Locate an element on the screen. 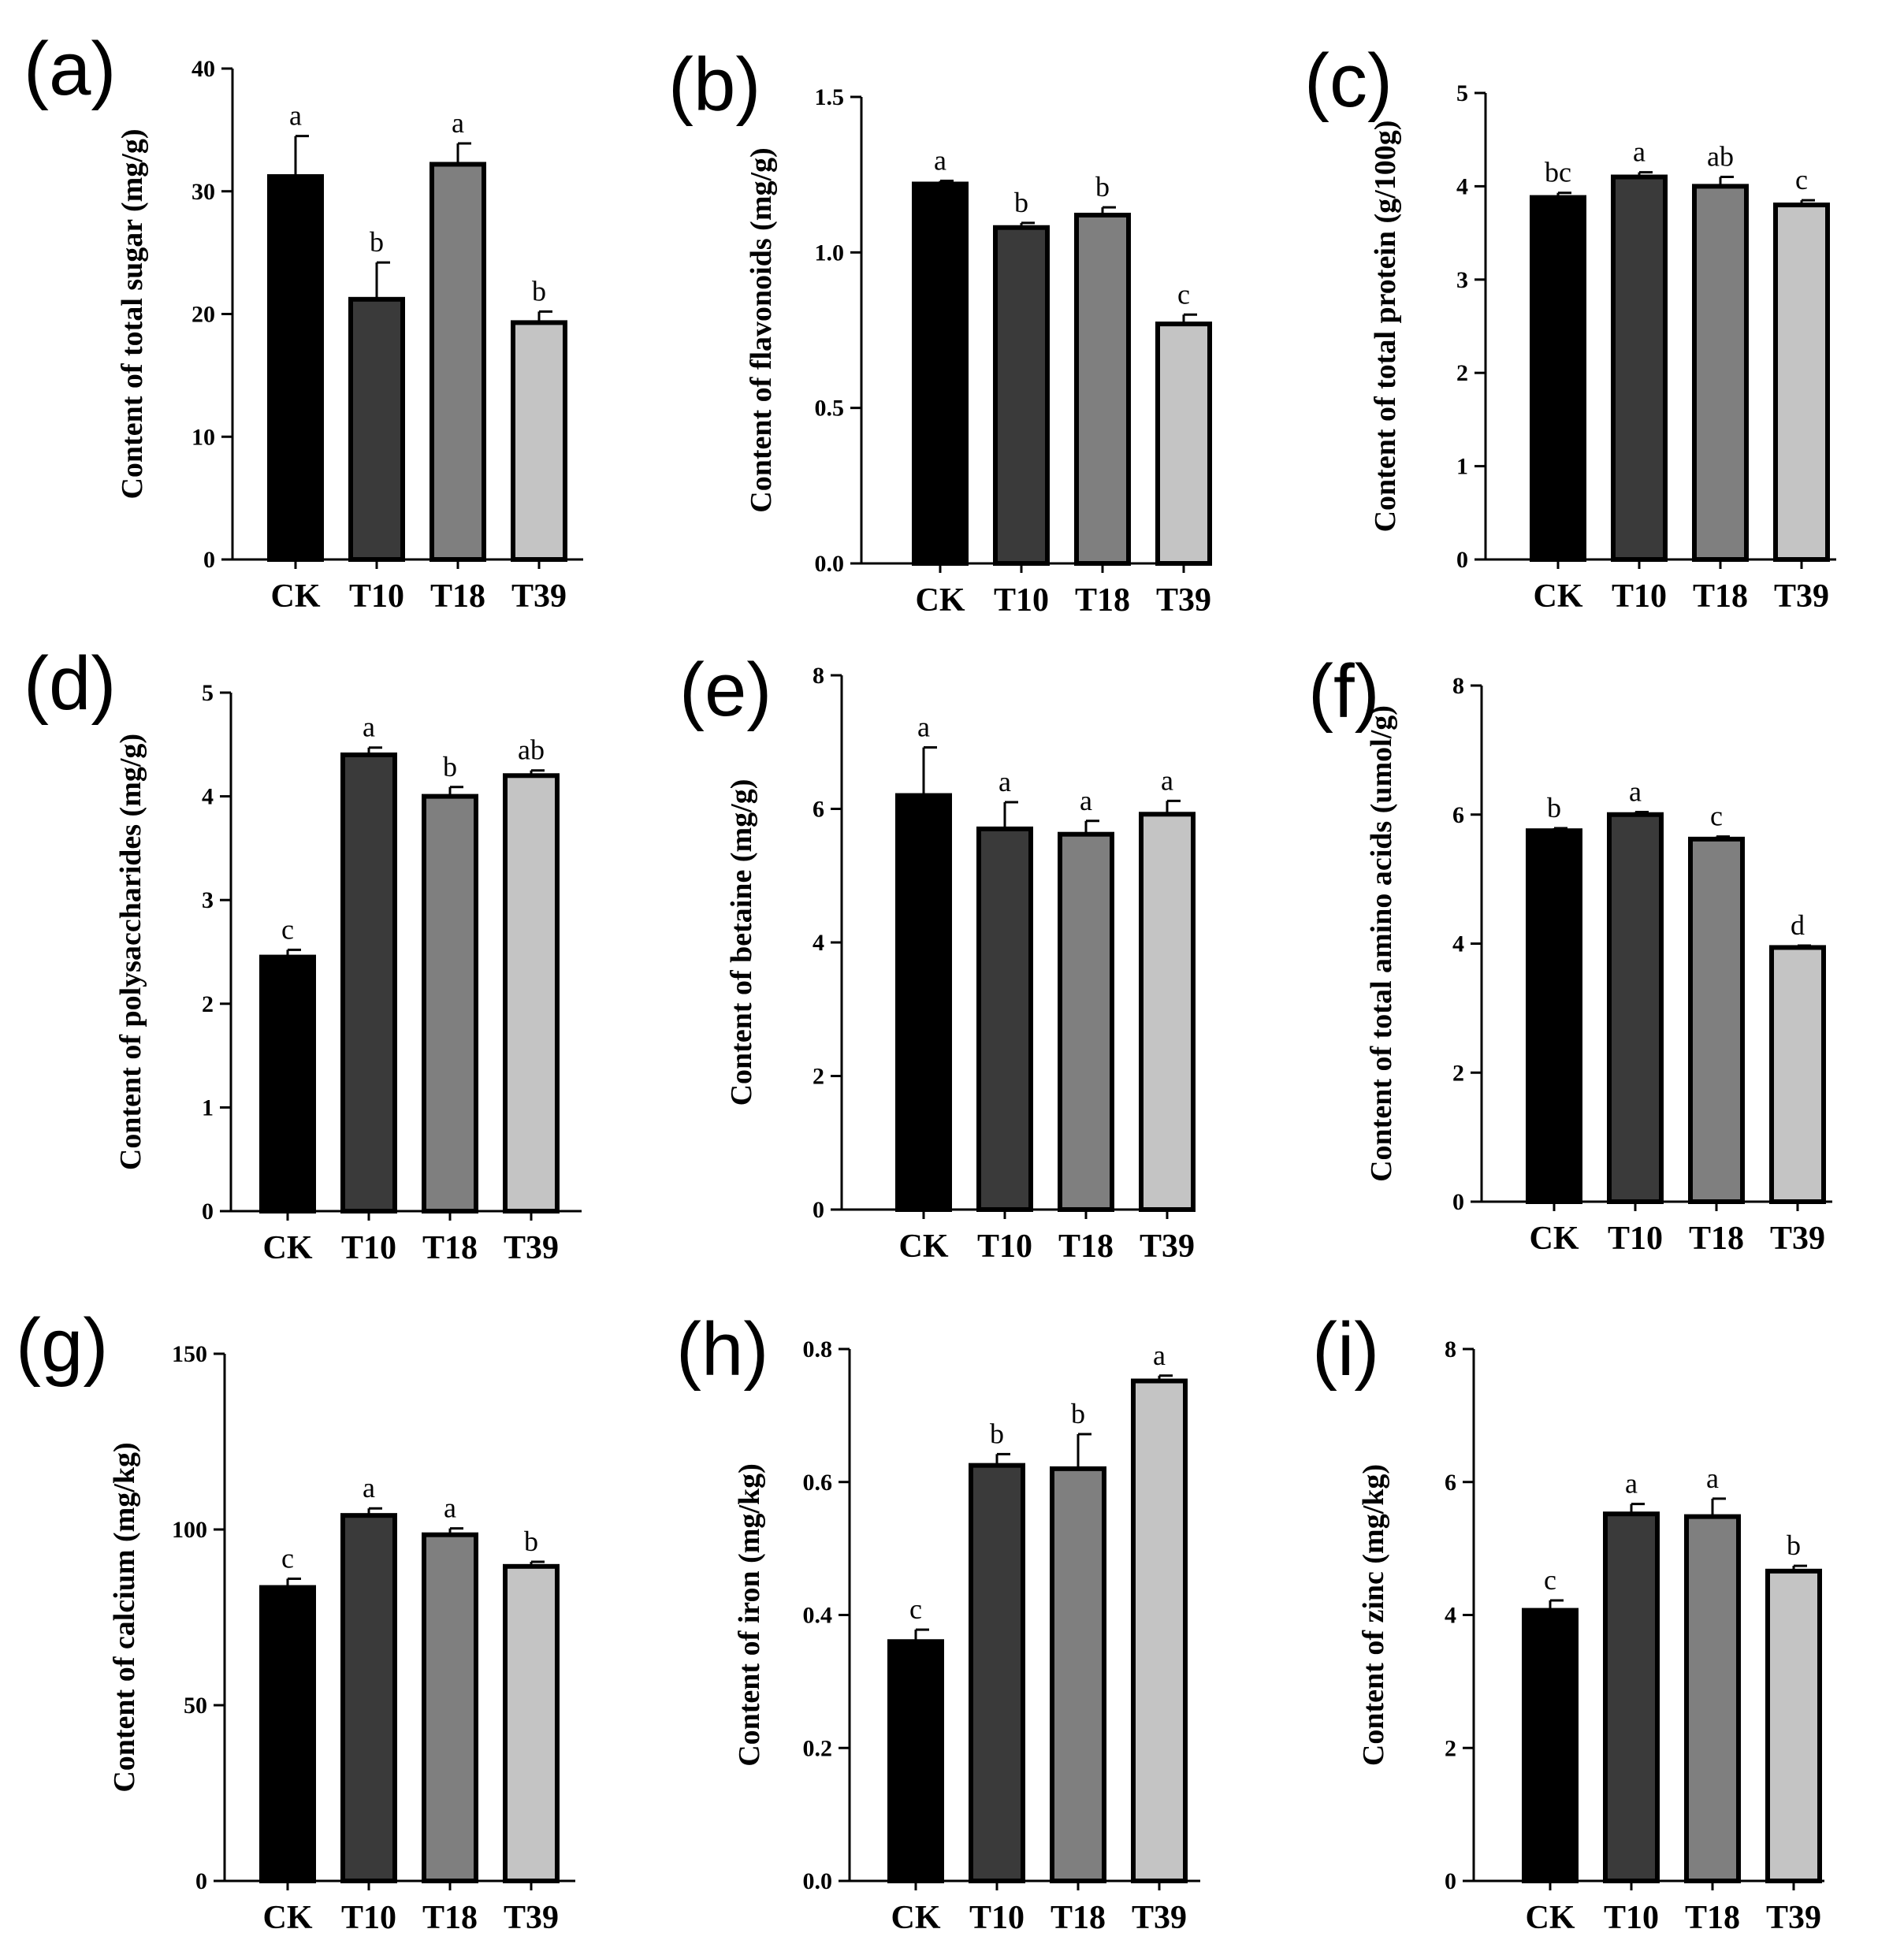  y-axis-title: Content of calcium (mg/kg) is located at coordinates (124, 1617).